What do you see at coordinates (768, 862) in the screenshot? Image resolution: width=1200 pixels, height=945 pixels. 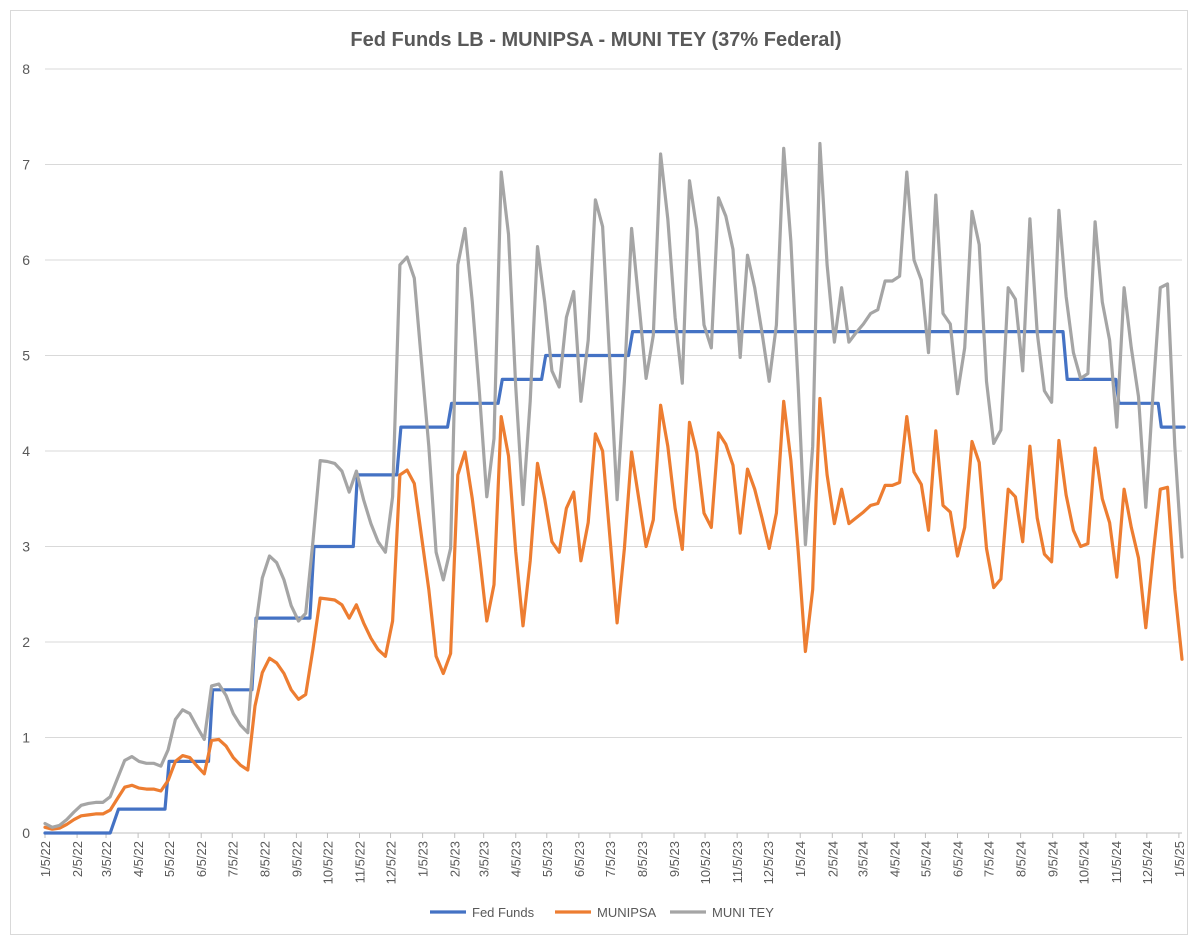 I see `x-tick-label: 12/5/23` at bounding box center [768, 862].